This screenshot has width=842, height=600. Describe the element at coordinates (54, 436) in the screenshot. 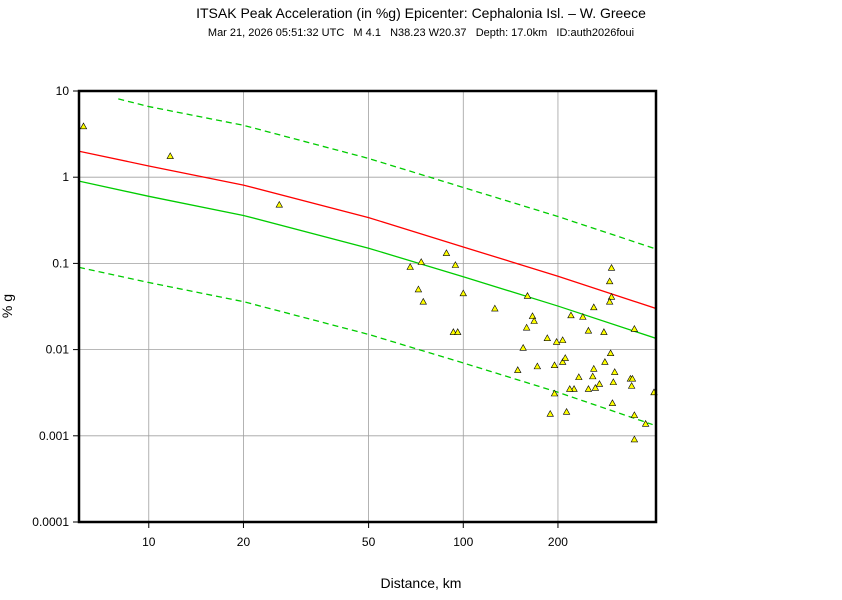

I see `y-tick-label: 0.001` at that location.